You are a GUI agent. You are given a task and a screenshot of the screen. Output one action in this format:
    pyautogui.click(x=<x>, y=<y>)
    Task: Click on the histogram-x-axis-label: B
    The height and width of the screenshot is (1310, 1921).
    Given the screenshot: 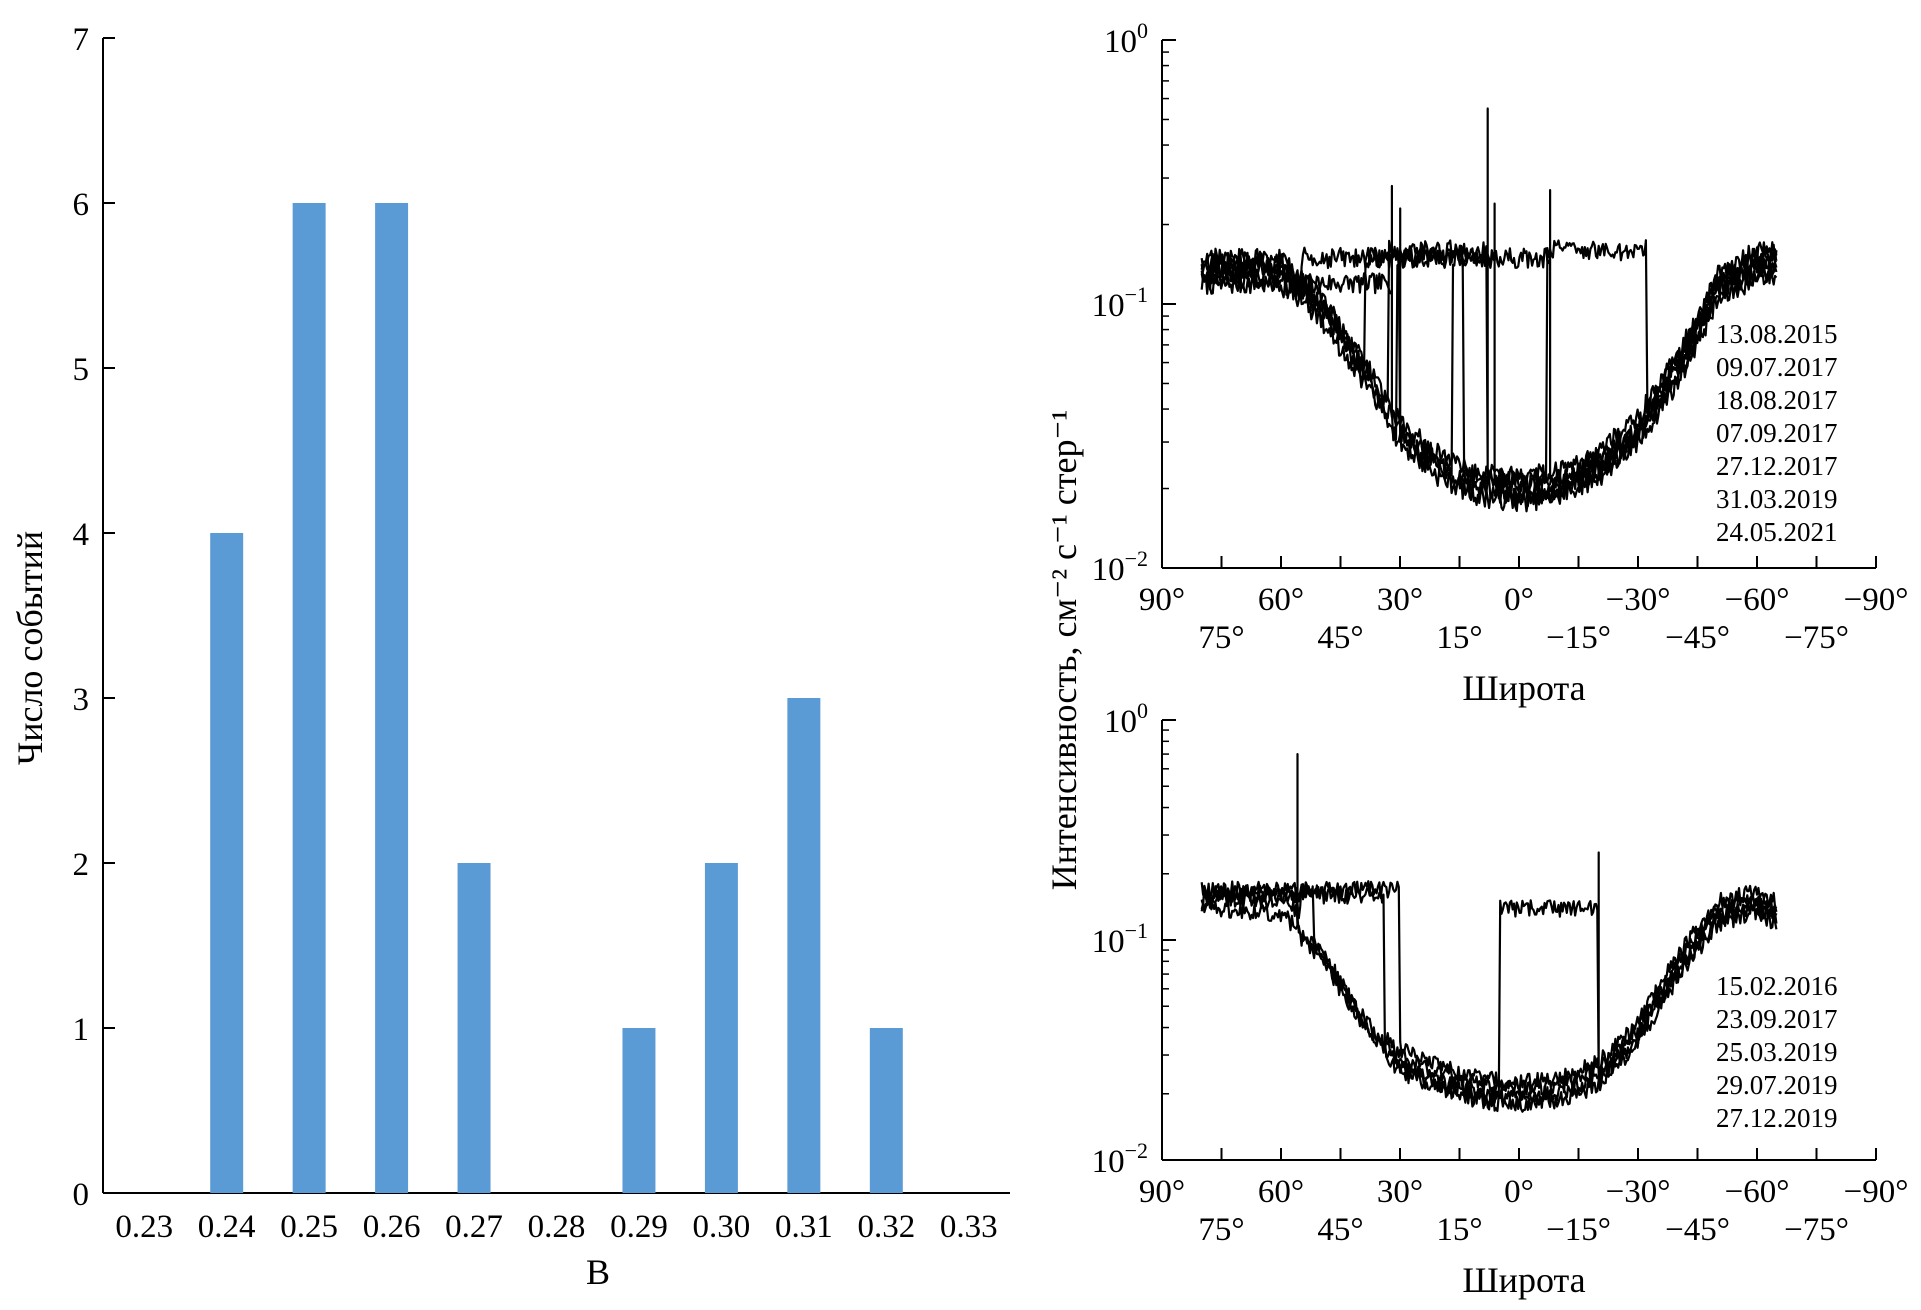 What is the action you would take?
    pyautogui.click(x=598, y=1272)
    